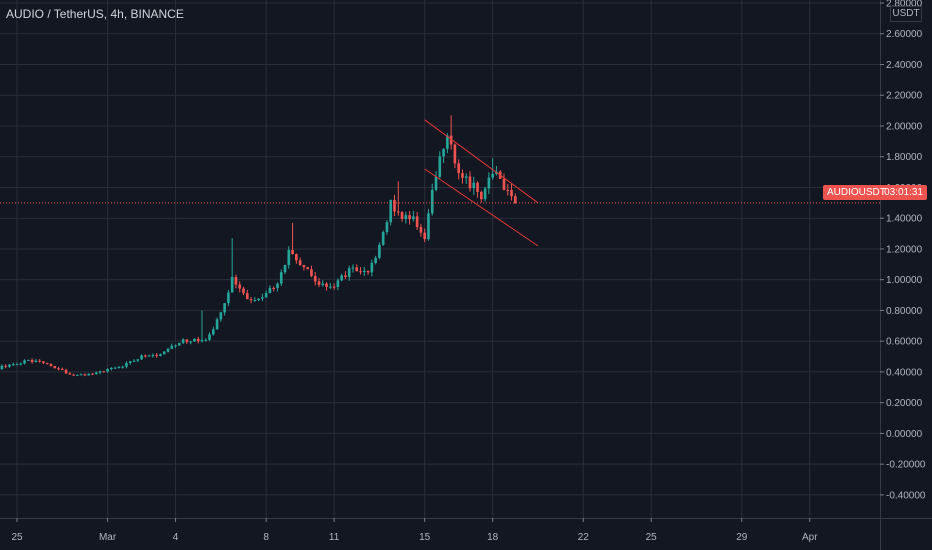 The image size is (932, 550). Describe the element at coordinates (481, 207) in the screenshot. I see `trend-channel-lower-line` at that location.